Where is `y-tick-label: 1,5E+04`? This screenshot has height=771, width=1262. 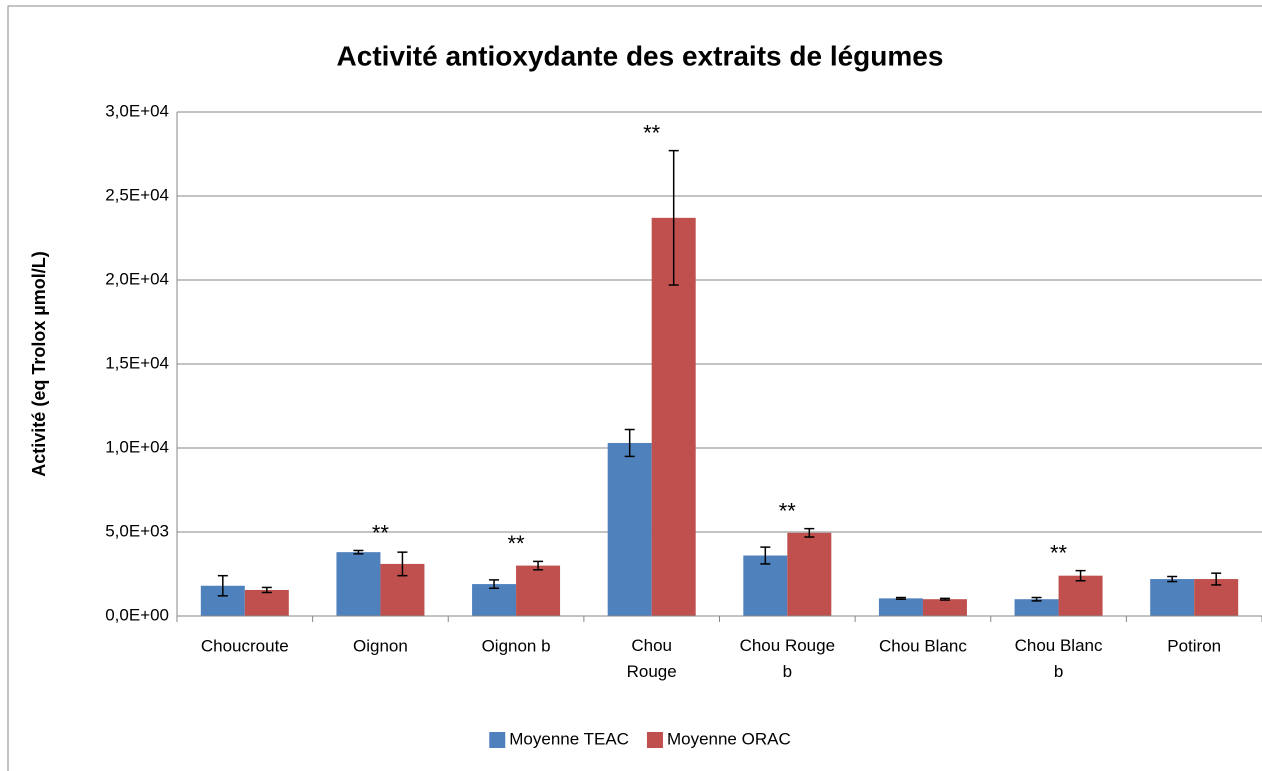 y-tick-label: 1,5E+04 is located at coordinates (137, 362).